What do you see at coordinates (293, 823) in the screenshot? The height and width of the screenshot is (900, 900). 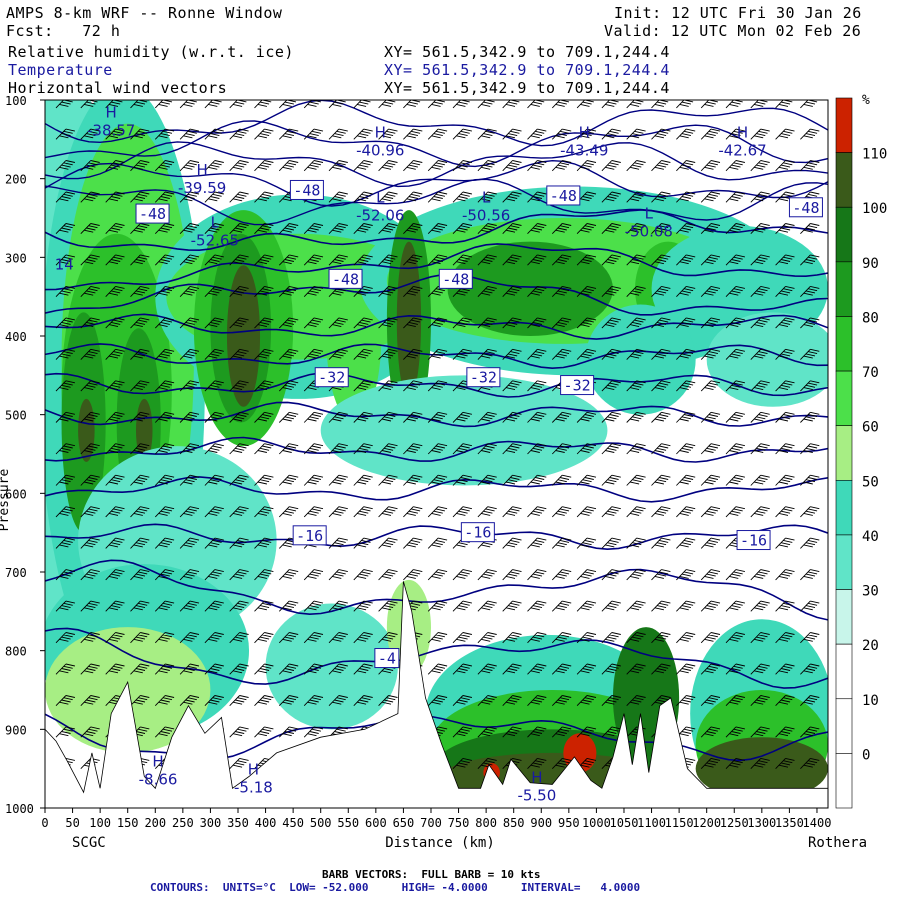 I see `x-tick-label: 450` at bounding box center [293, 823].